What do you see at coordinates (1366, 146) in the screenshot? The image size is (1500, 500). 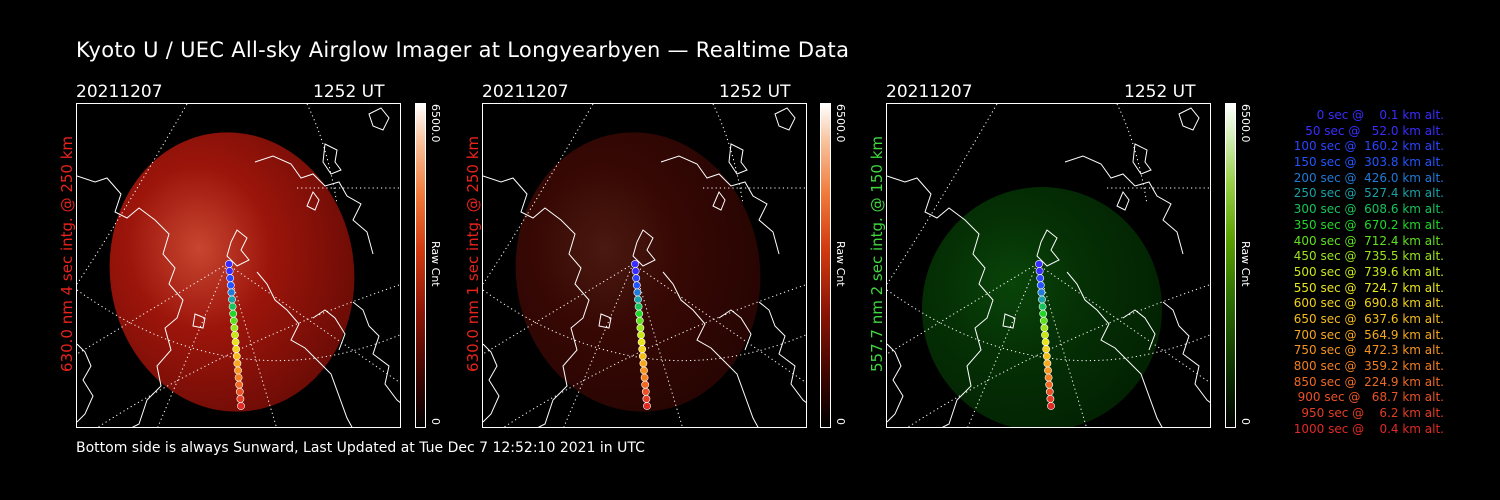 I see `legend-row: 100 sec @ 160.2 km alt.` at bounding box center [1366, 146].